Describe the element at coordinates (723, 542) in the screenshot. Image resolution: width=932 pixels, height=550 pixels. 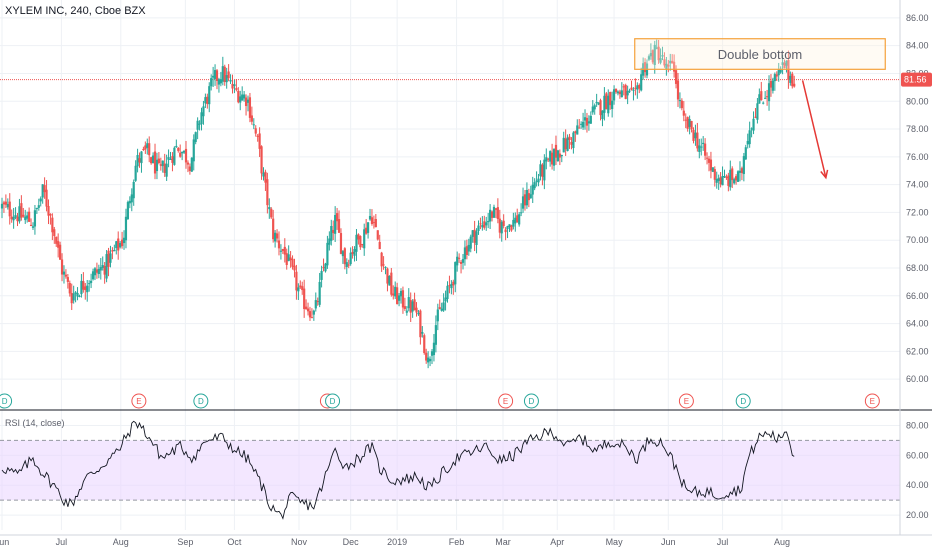
I see `x-tick-label: Jul` at that location.